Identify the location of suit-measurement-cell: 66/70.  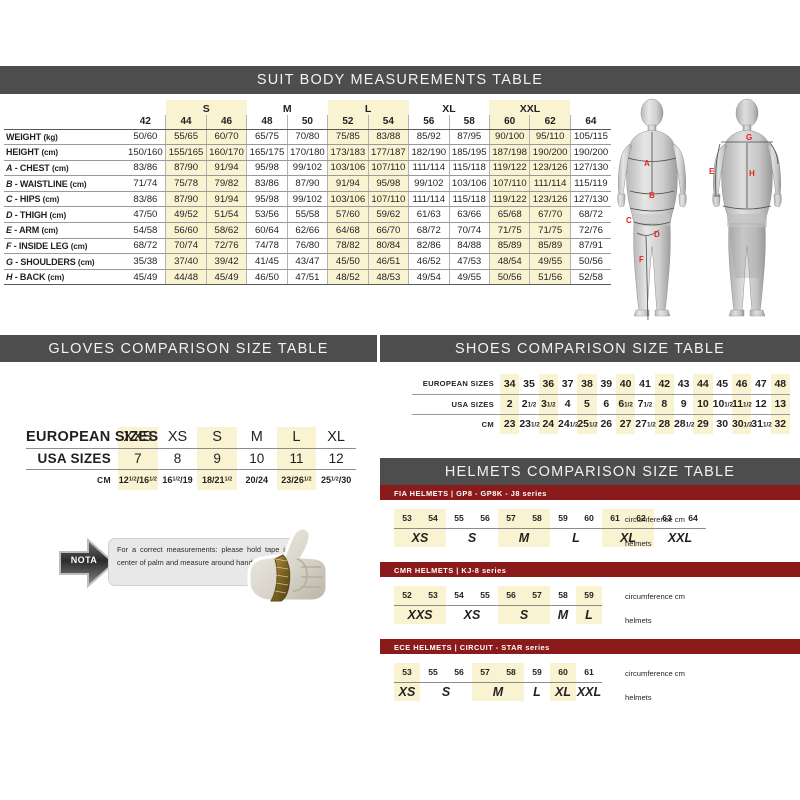
(388, 230).